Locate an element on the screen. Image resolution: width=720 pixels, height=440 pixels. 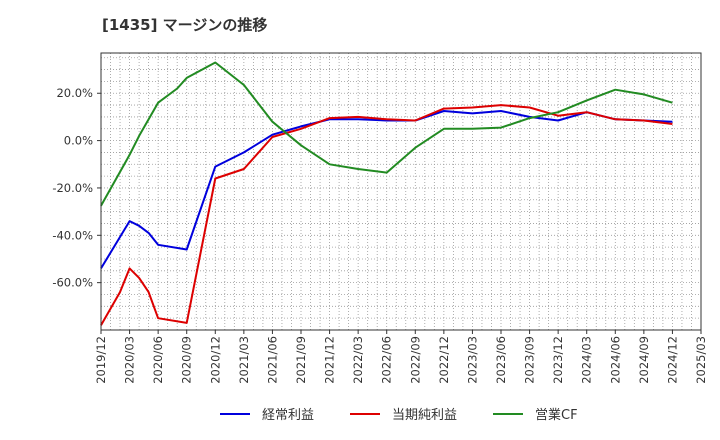
x-tick-label: 2020/09 is located at coordinates (187, 360).